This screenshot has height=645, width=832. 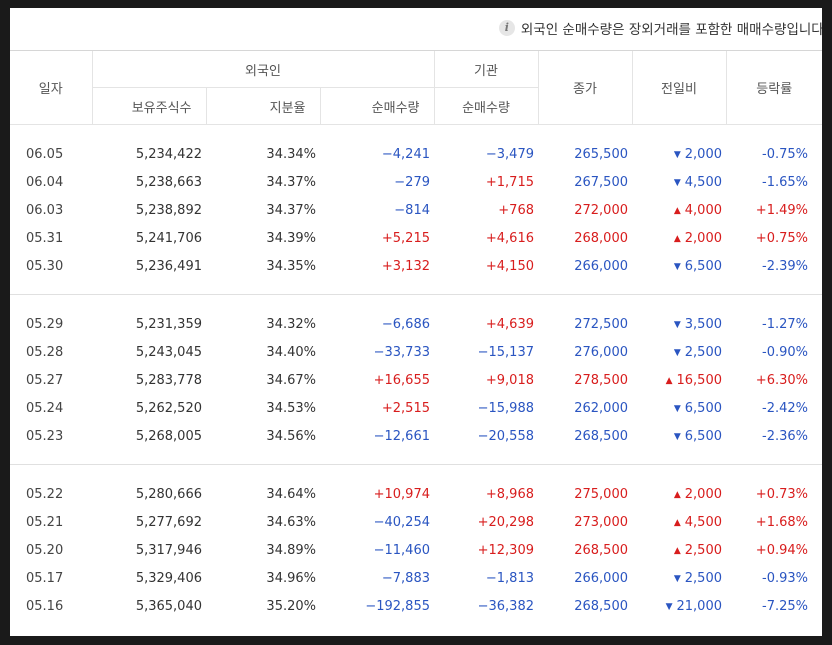 I want to click on change-value: 3,500, so click(x=703, y=324).